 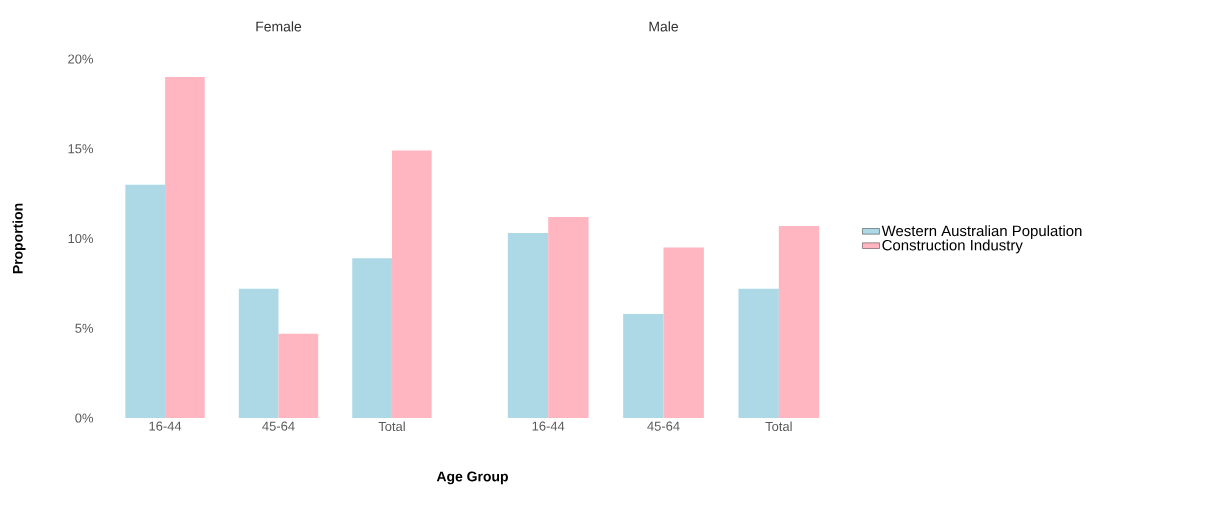 I want to click on y-tick-label: 5%, so click(x=84, y=328).